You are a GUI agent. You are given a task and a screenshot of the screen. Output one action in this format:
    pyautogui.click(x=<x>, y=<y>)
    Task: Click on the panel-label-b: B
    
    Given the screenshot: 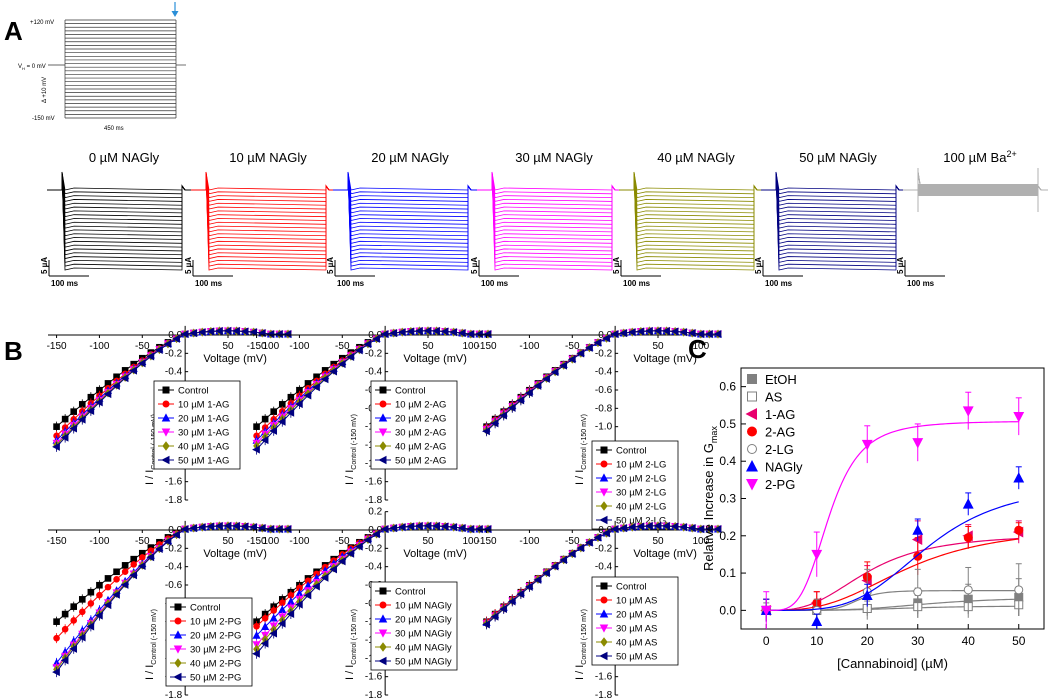 What is the action you would take?
    pyautogui.click(x=13, y=351)
    